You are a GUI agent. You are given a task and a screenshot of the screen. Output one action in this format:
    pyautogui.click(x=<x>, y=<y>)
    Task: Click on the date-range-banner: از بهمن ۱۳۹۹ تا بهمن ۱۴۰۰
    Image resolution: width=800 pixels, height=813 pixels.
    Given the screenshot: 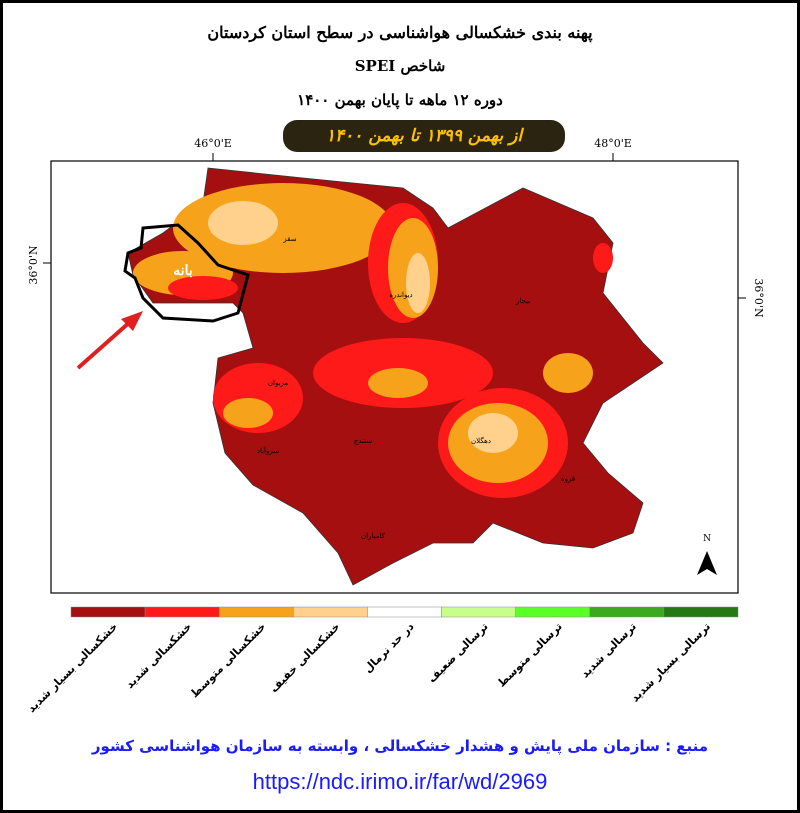 What is the action you would take?
    pyautogui.click(x=424, y=136)
    